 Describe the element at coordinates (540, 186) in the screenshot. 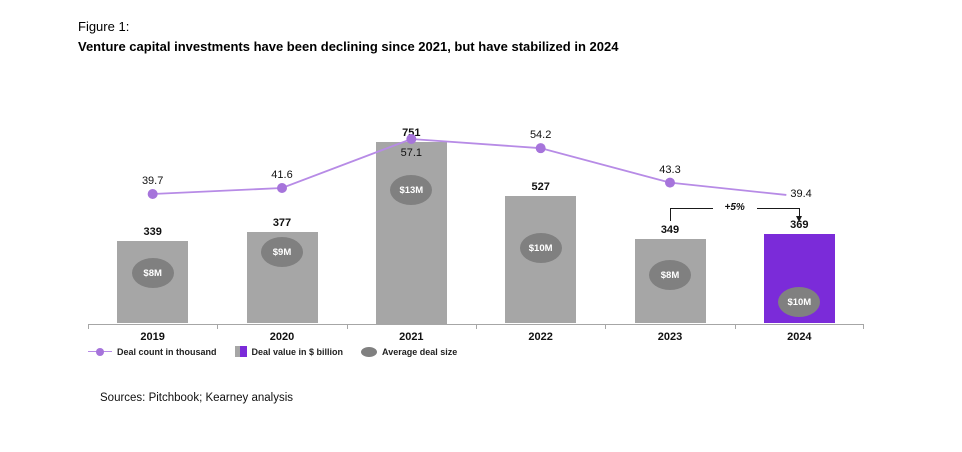

I see `bar-value-label-2022: 527` at that location.